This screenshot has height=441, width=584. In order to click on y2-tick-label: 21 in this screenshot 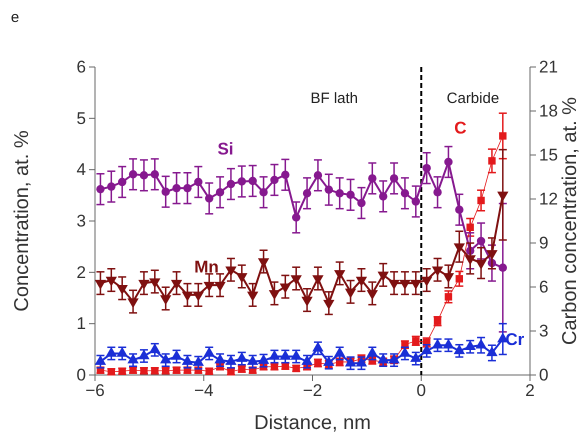, I will do `click(548, 66)`.